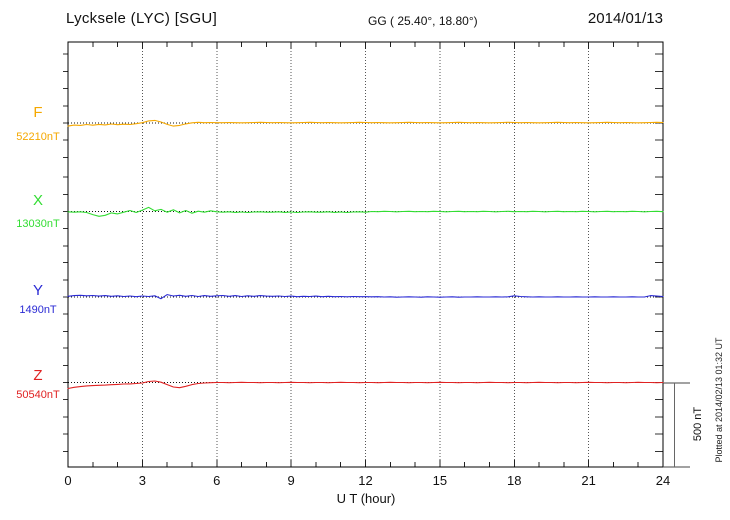  Describe the element at coordinates (38, 112) in the screenshot. I see `channel-label-f: F` at that location.